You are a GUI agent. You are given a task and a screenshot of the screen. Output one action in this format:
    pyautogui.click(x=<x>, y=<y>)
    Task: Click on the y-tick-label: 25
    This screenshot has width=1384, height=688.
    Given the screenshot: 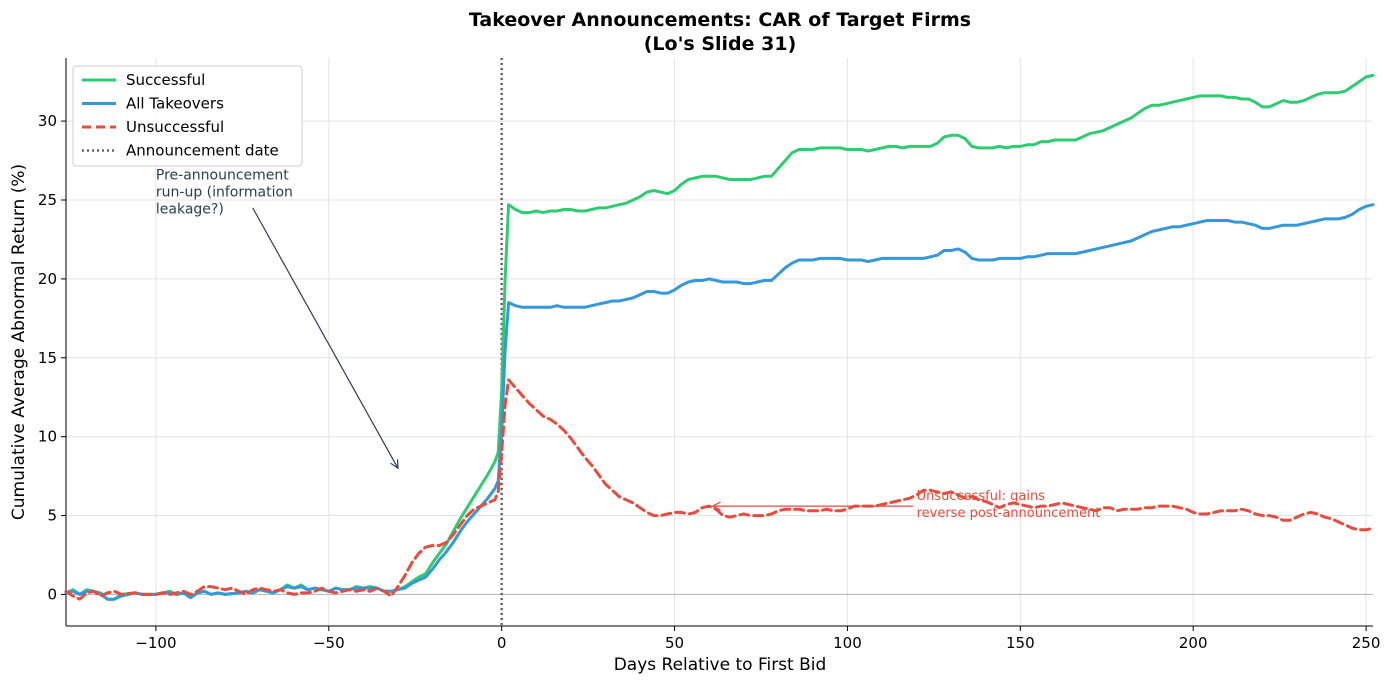 What is the action you would take?
    pyautogui.click(x=47, y=200)
    